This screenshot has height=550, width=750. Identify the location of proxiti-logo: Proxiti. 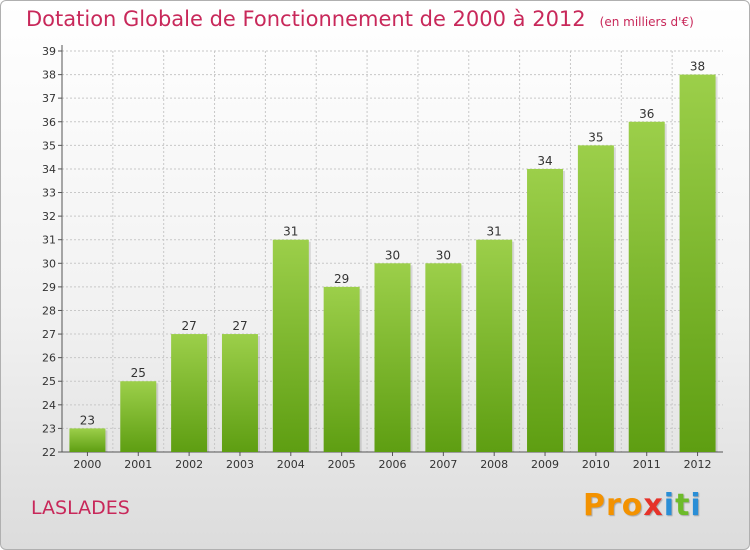
(642, 505).